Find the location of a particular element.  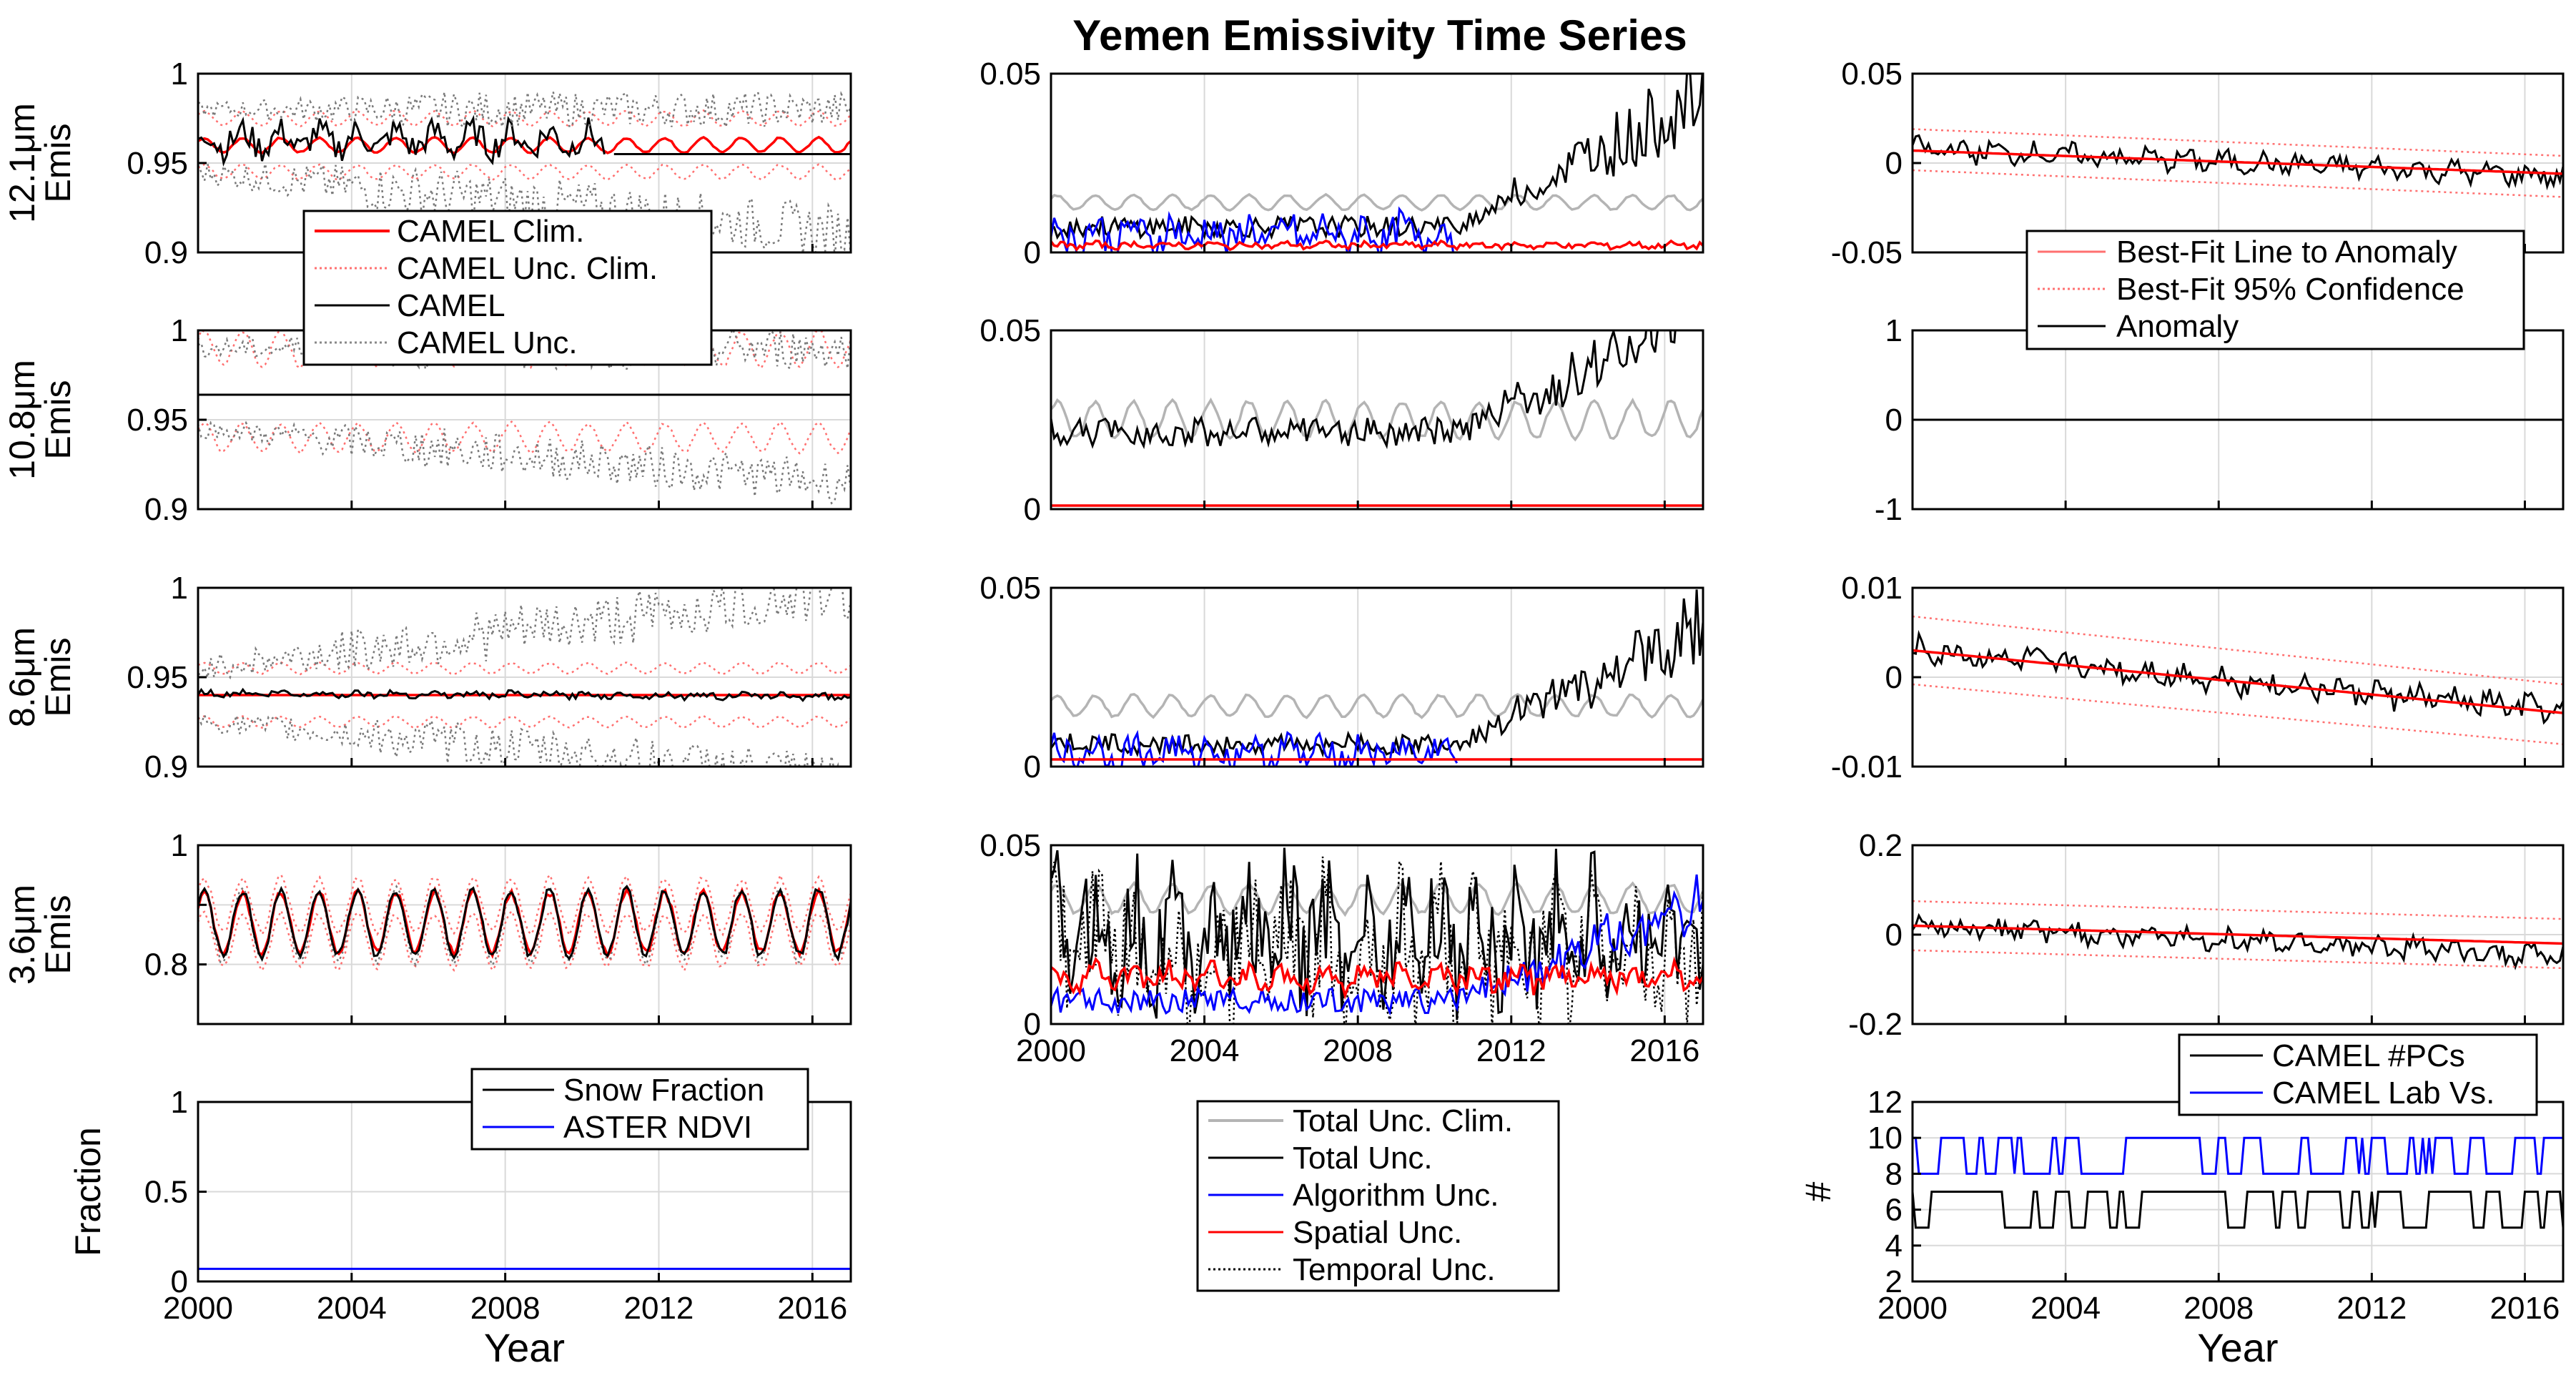

plot-p33: -0.01 0 0.01 is located at coordinates (2198, 678).